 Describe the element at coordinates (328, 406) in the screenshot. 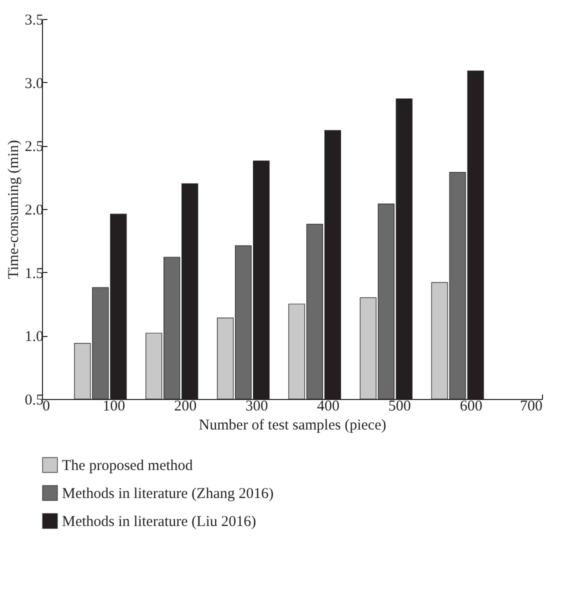

I see `x-tick-label: 400` at that location.